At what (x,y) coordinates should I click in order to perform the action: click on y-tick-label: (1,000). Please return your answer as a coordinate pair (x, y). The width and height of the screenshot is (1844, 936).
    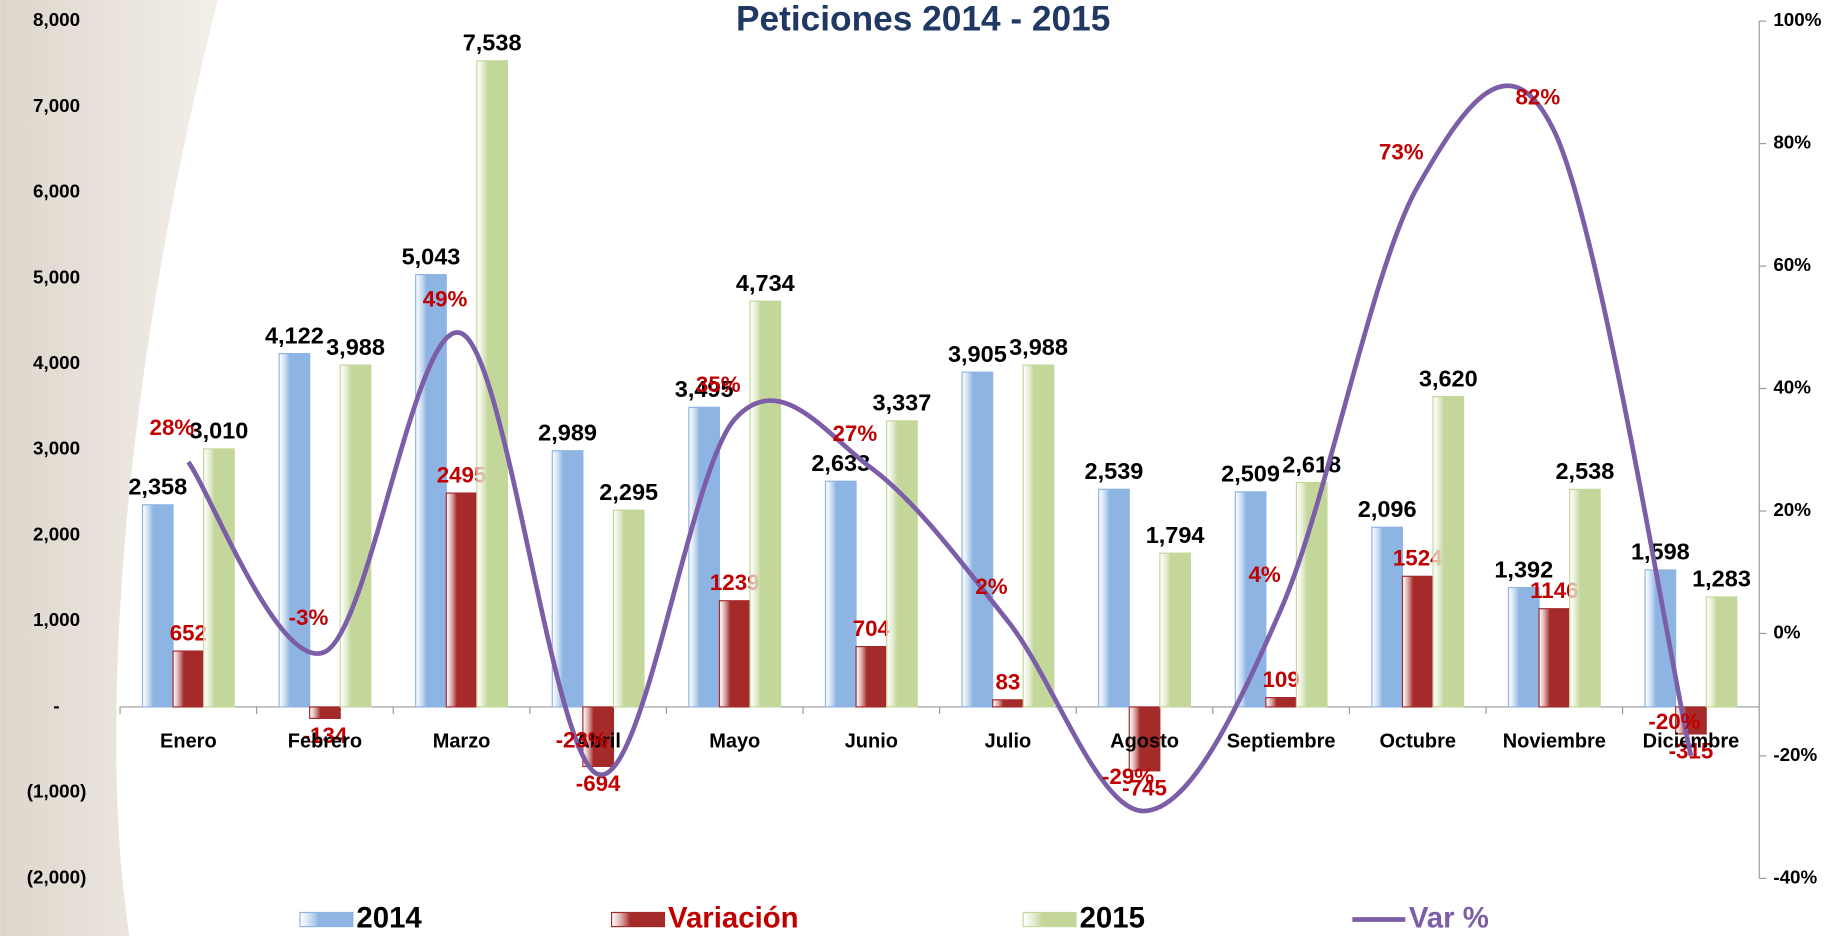
    Looking at the image, I should click on (57, 791).